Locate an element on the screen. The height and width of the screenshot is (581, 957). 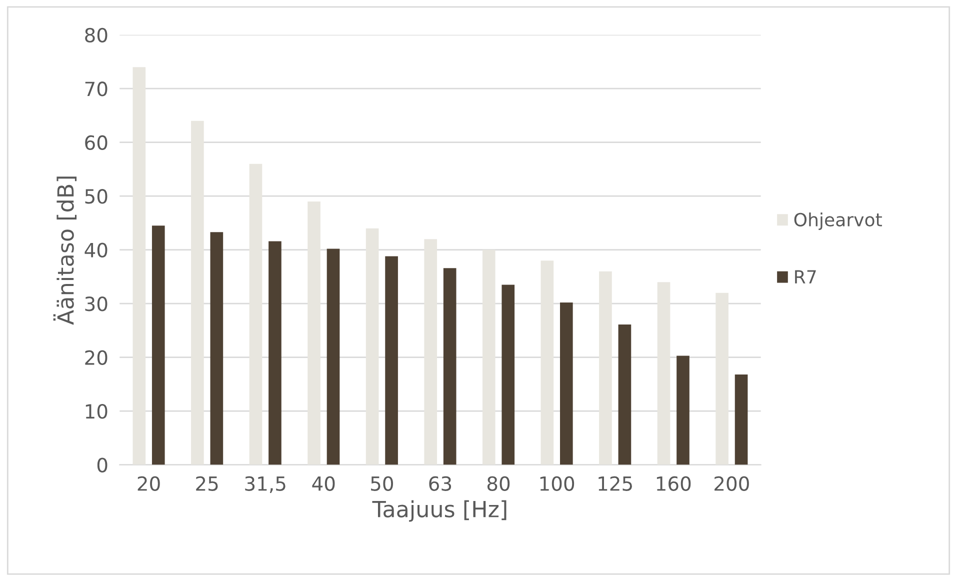
y-tick-label: 80 is located at coordinates (96, 35).